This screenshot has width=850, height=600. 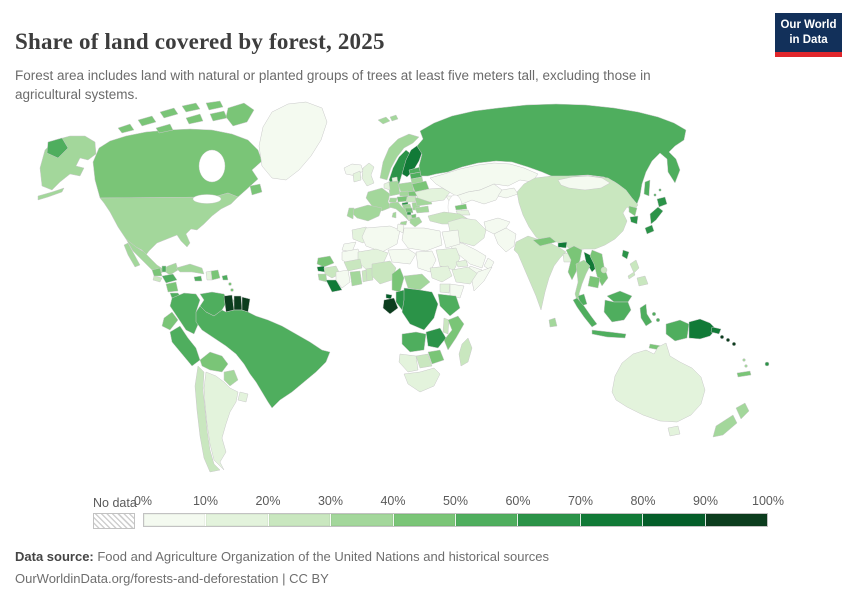 What do you see at coordinates (551, 154) in the screenshot?
I see `country-russia` at bounding box center [551, 154].